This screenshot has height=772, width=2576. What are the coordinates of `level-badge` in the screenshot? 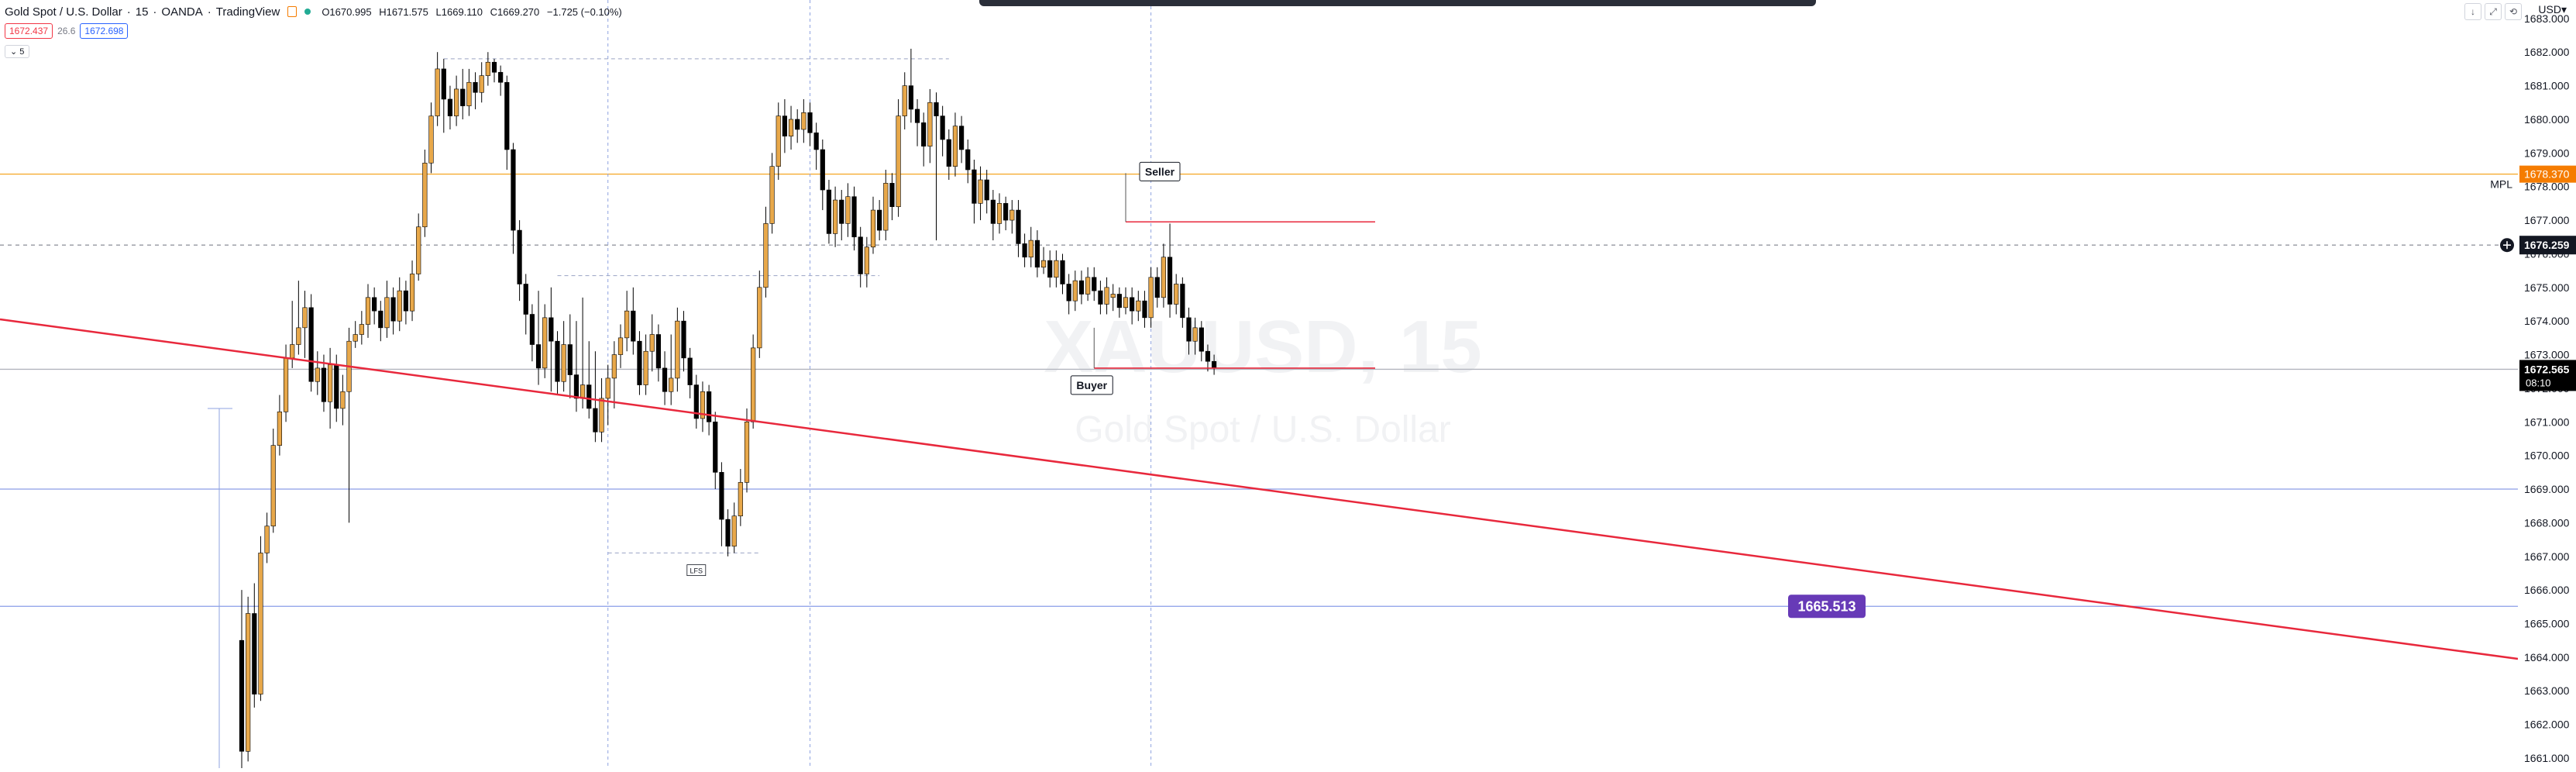 It's located at (1827, 607).